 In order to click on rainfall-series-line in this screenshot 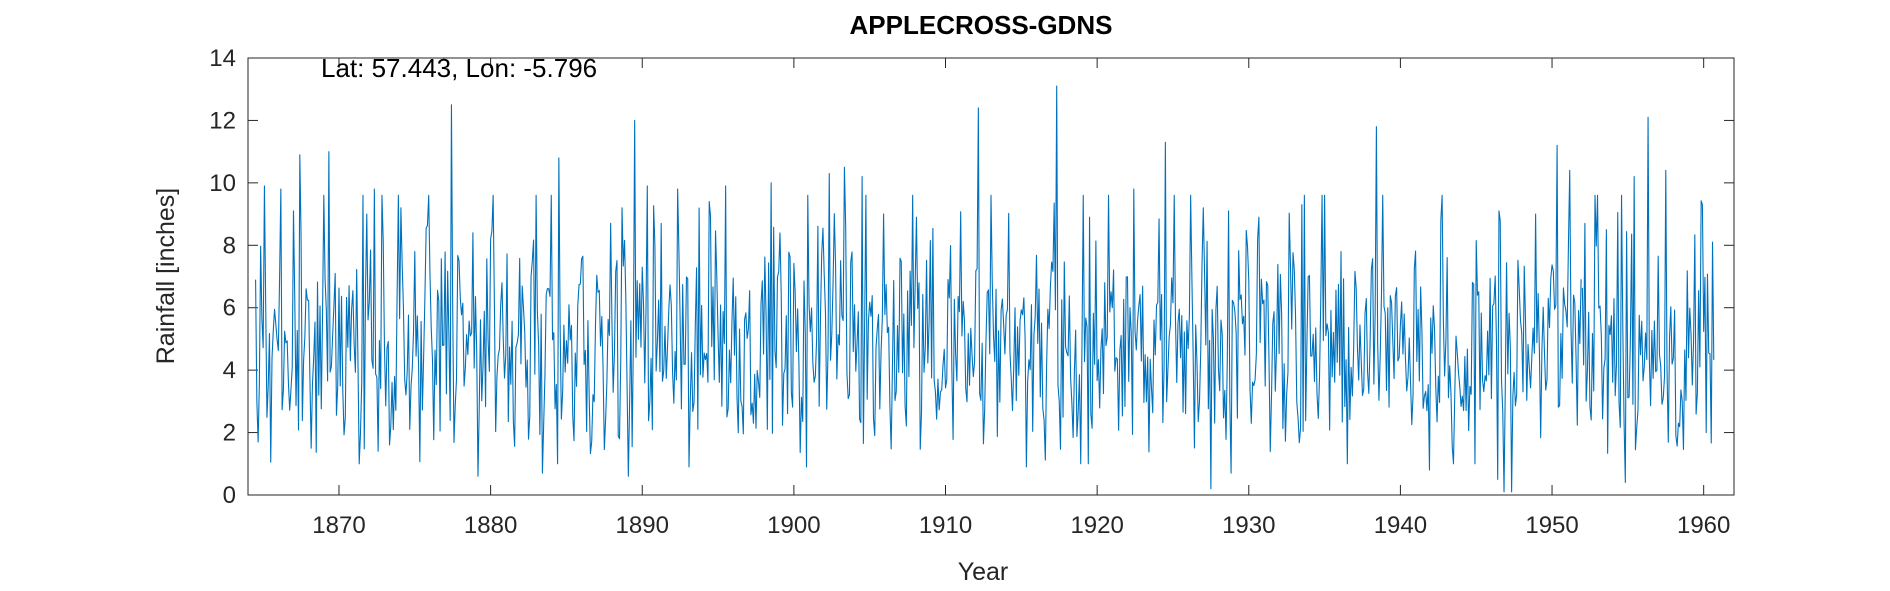, I will do `click(1648, 300)`.